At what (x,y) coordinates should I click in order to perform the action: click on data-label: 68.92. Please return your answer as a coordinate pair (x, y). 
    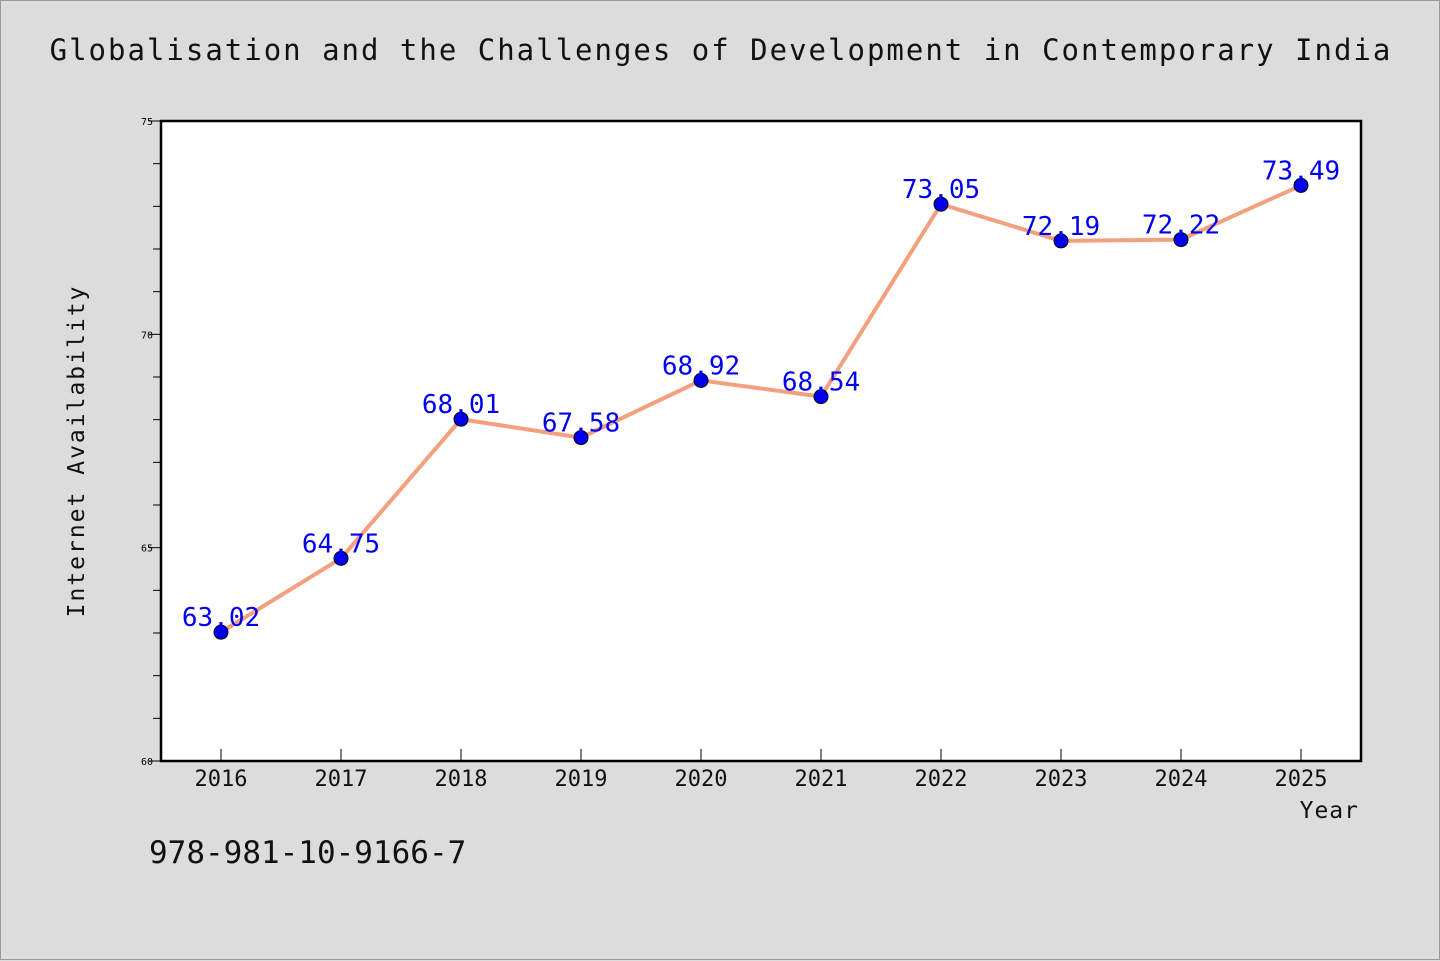
    Looking at the image, I should click on (701, 366).